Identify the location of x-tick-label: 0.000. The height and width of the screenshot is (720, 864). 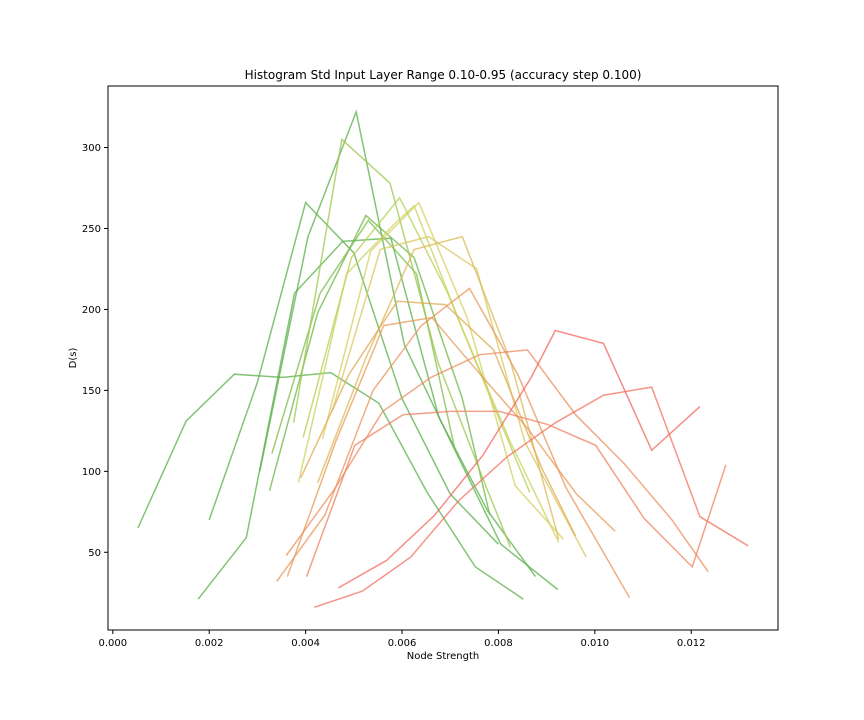
(112, 643).